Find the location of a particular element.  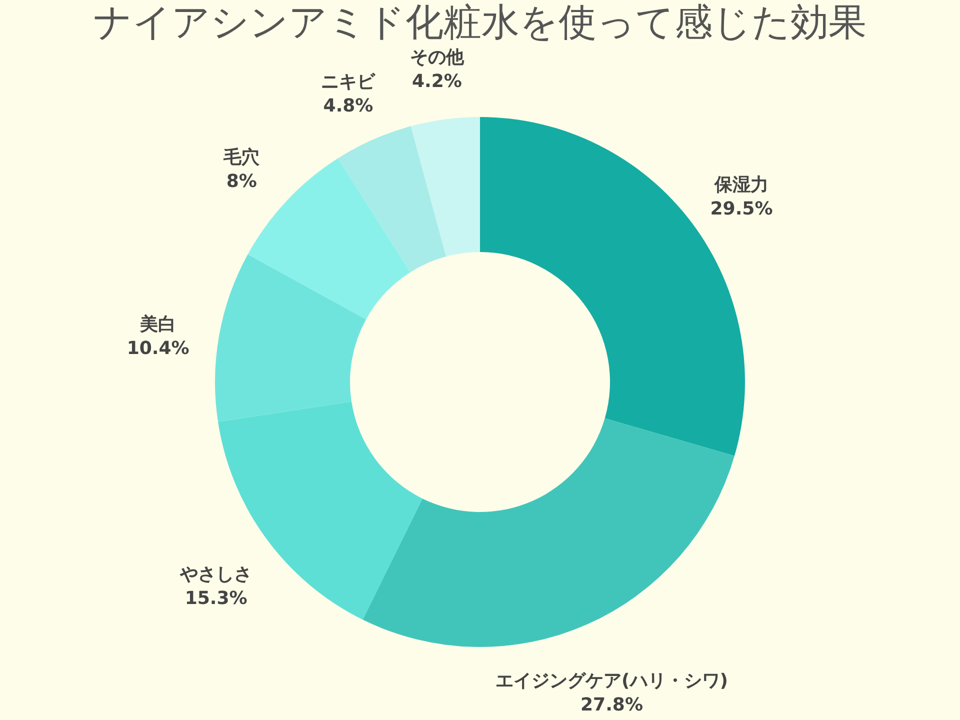

slice-label: 美白 is located at coordinates (157, 324).